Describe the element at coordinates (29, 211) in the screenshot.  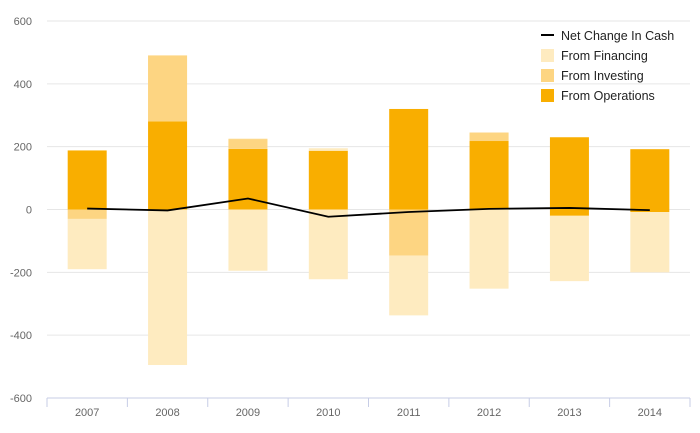
I see `y-tick-label: 0` at that location.